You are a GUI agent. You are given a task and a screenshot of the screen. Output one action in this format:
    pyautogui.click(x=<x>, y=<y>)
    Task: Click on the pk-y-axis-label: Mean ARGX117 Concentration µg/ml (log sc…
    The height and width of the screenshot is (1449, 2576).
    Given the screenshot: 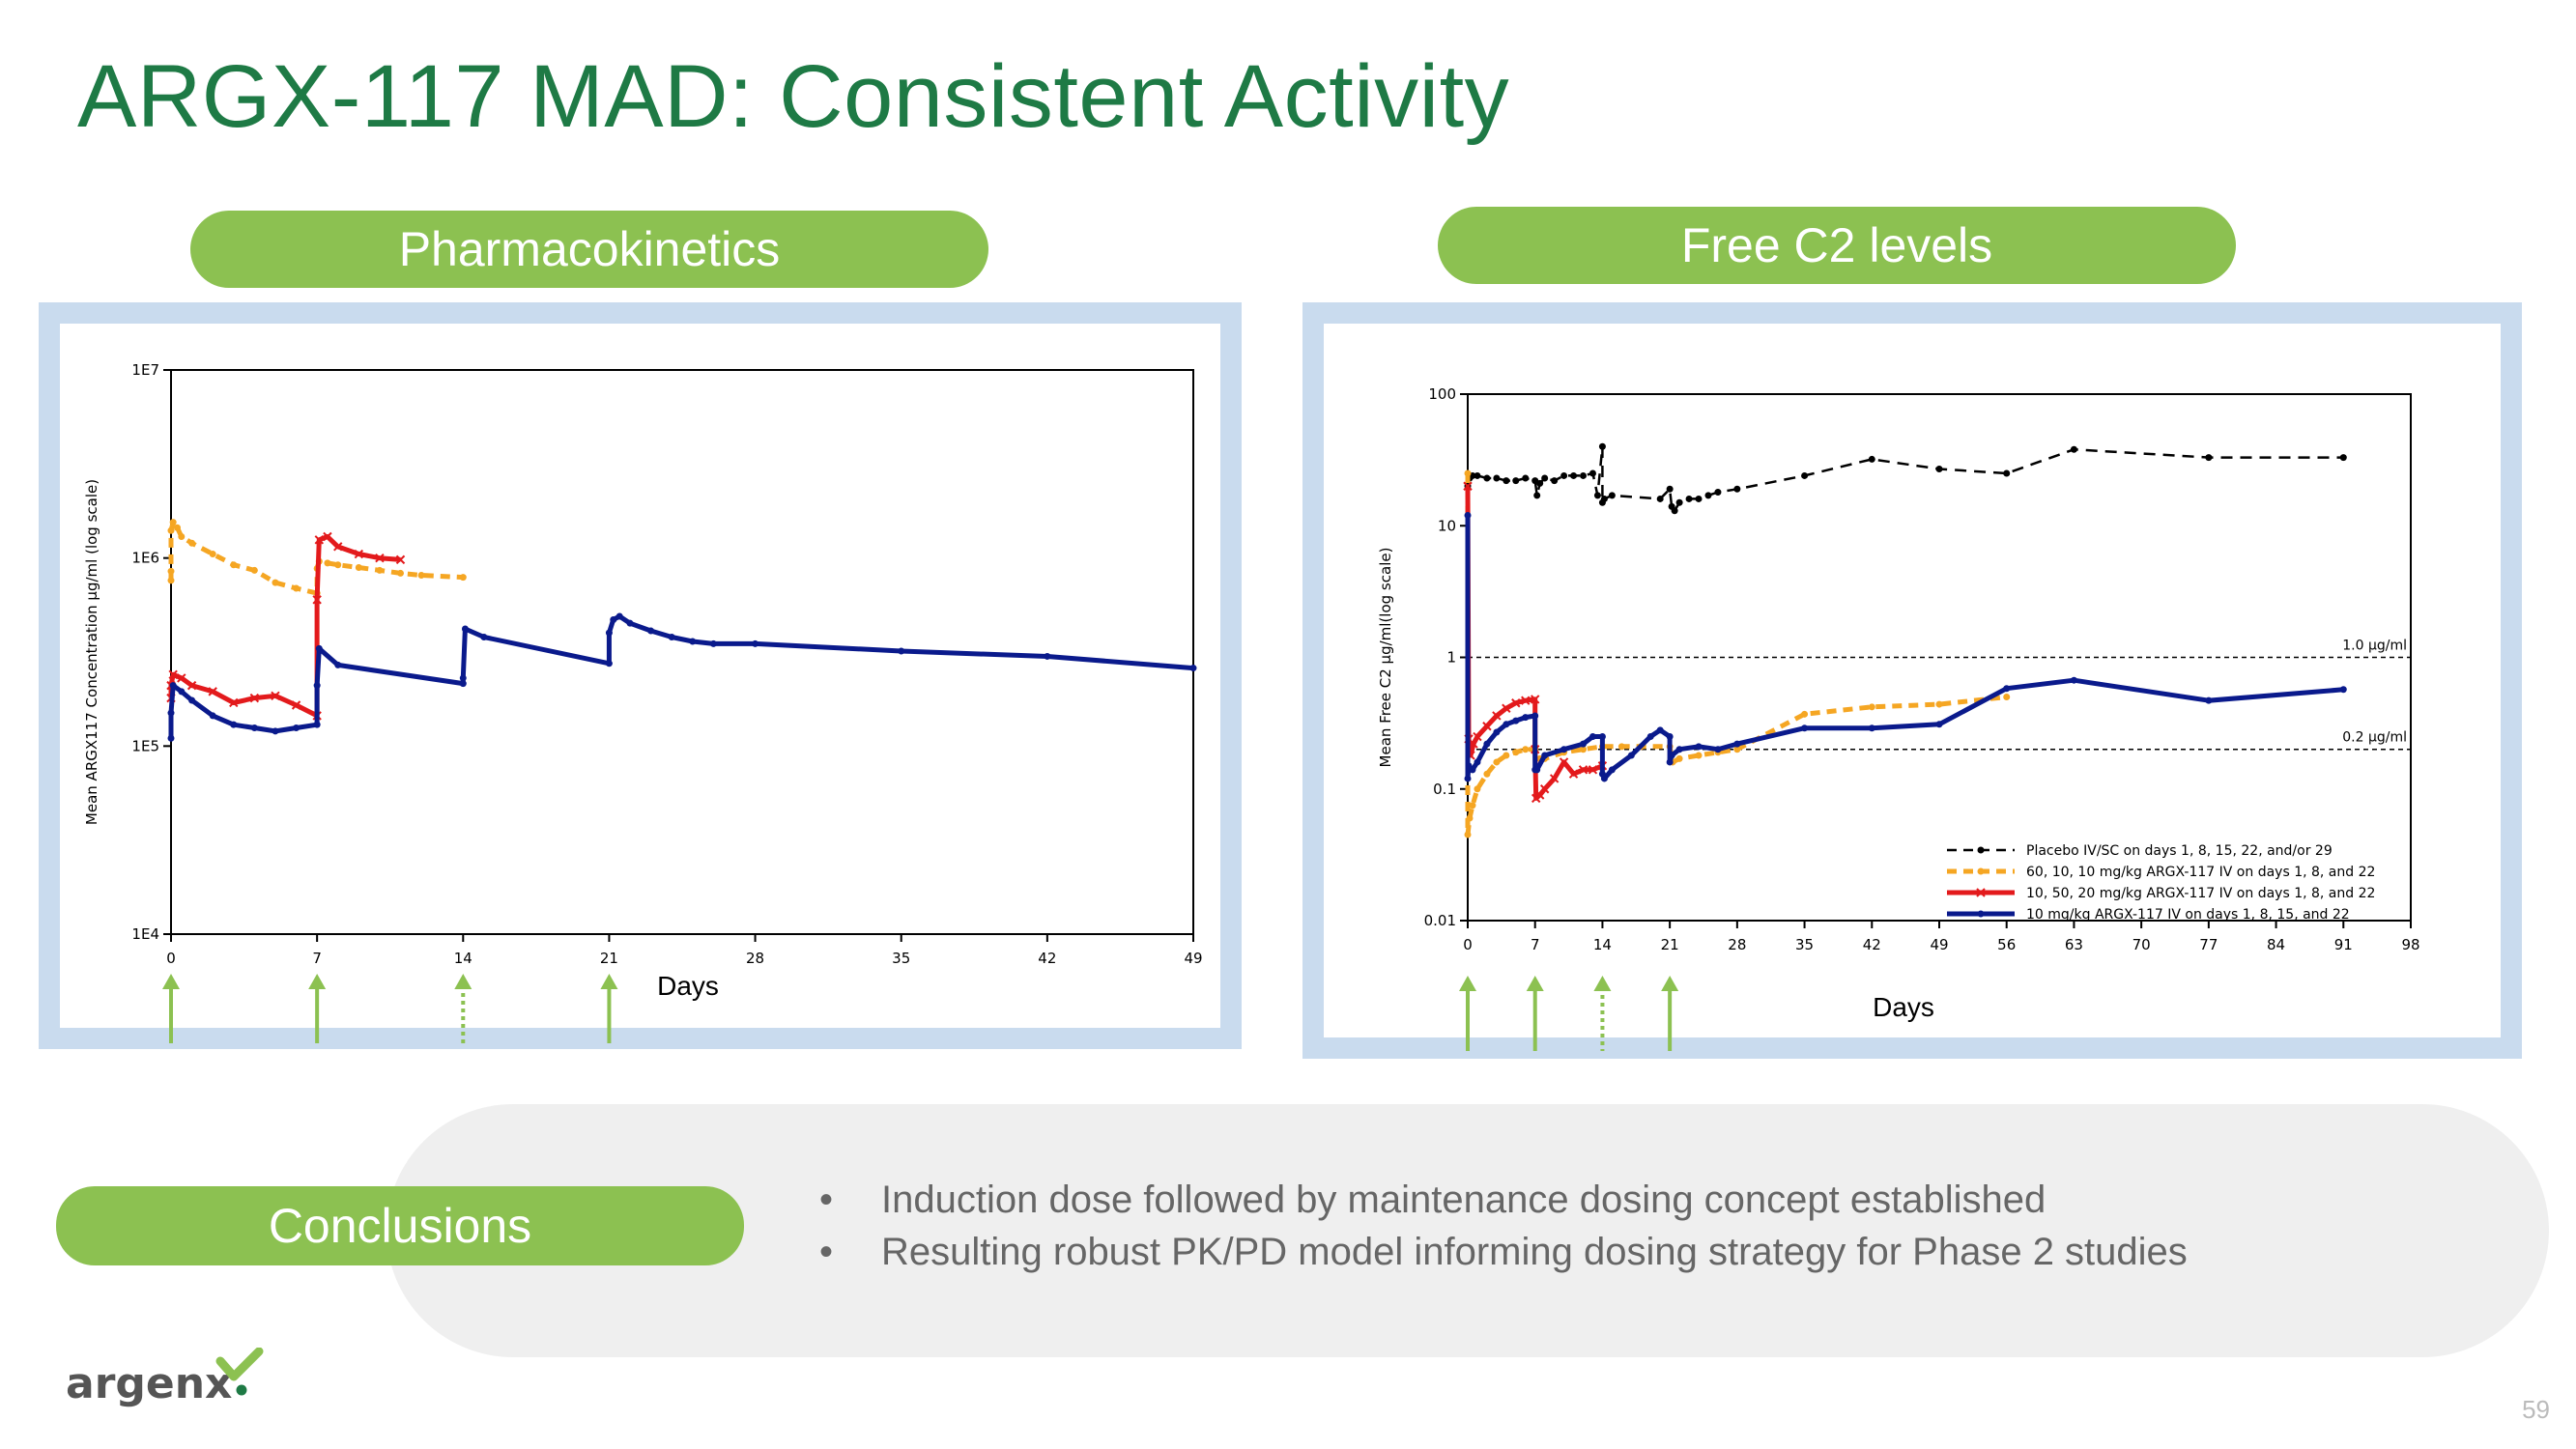 What is the action you would take?
    pyautogui.click(x=92, y=652)
    